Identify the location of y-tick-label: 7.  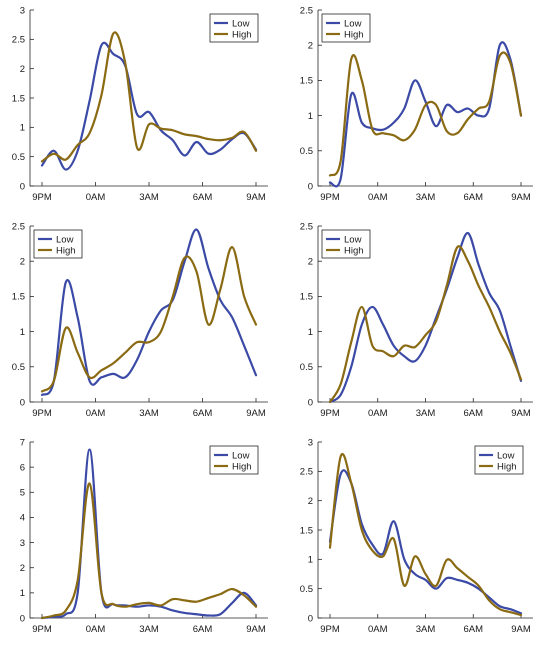
(22, 442).